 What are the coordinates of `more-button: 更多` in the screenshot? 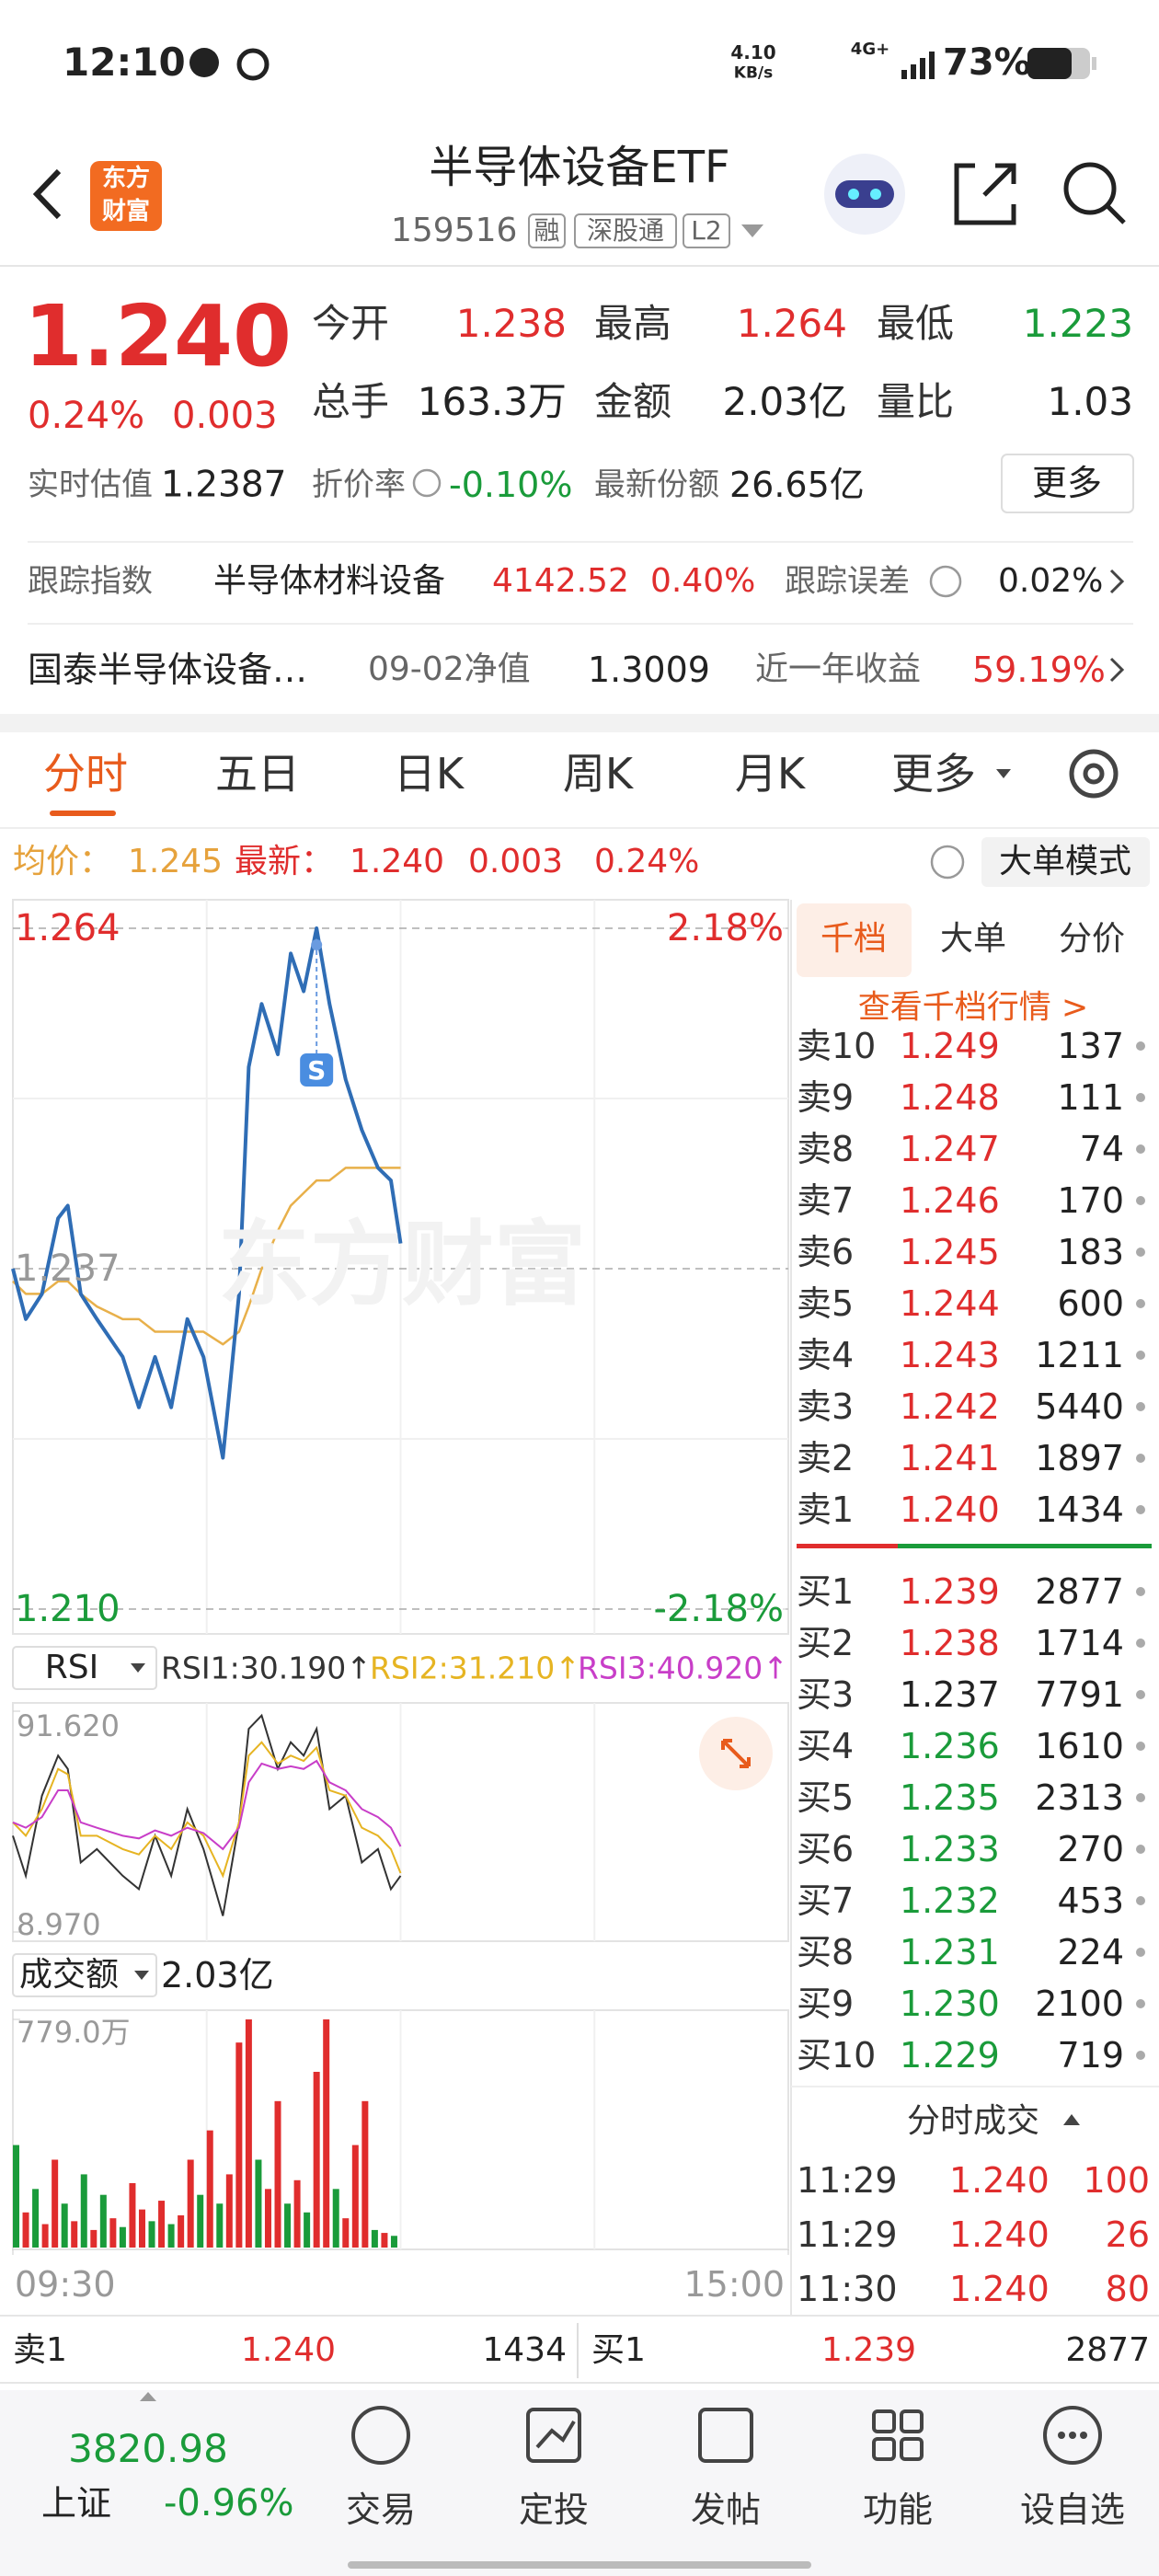 It's located at (1067, 483).